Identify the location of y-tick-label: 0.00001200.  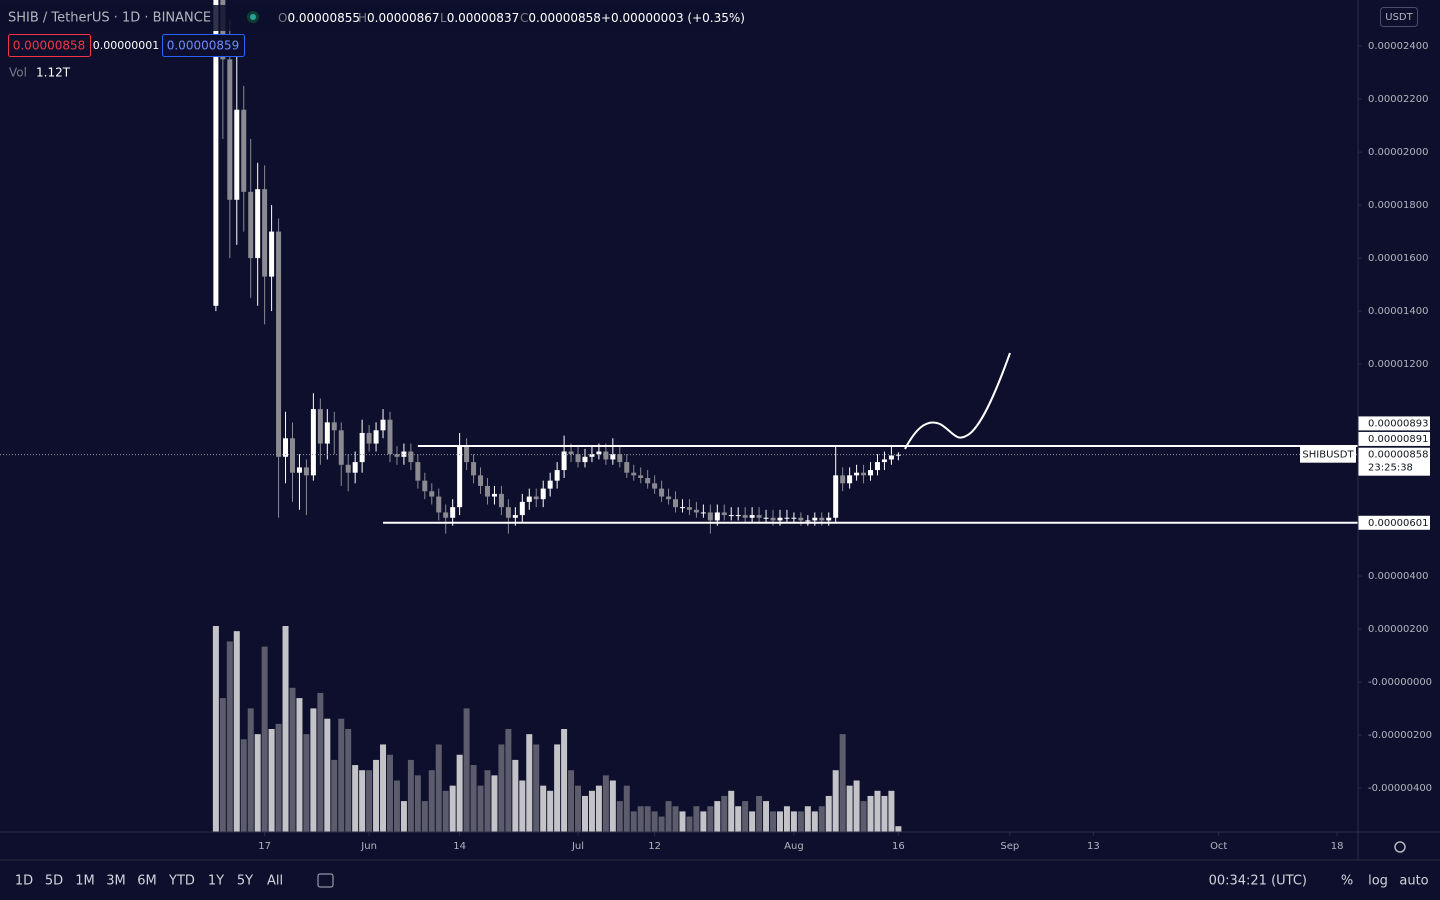
(1398, 364).